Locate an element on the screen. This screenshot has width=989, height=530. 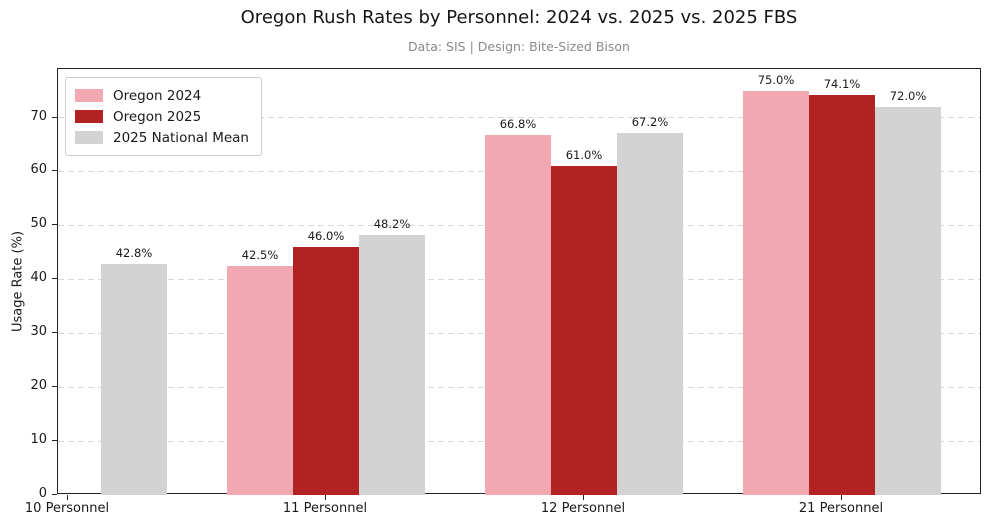
bar-value-label-oregon-2025-11-personnel: 46.0% is located at coordinates (326, 235).